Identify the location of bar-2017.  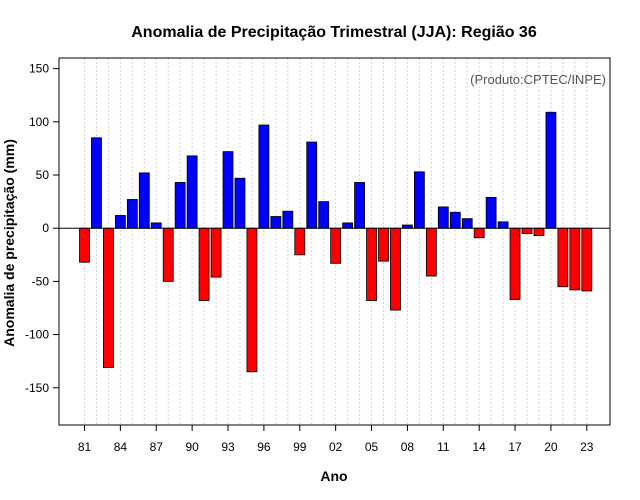
(515, 263).